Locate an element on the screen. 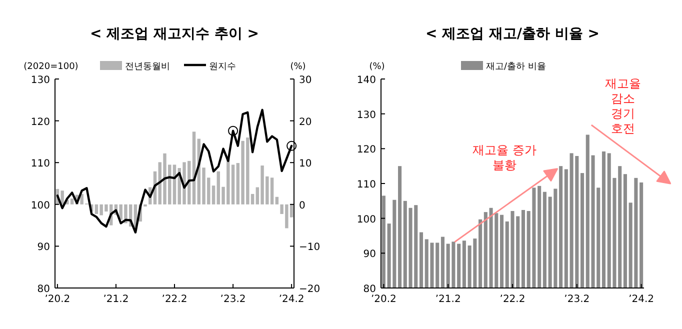  y2-tick-label: 20 is located at coordinates (305, 122).